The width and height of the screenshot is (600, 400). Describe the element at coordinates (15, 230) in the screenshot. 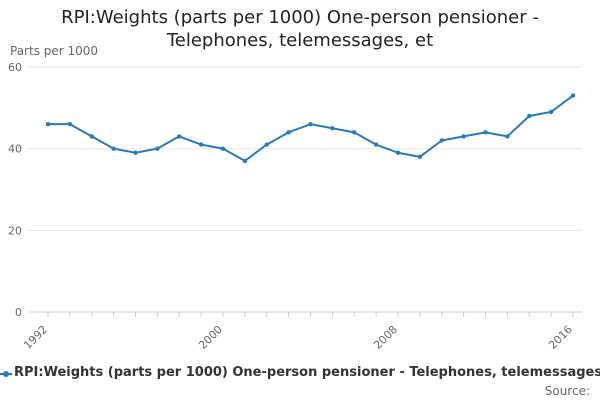

I see `y-tick-label: 20` at that location.